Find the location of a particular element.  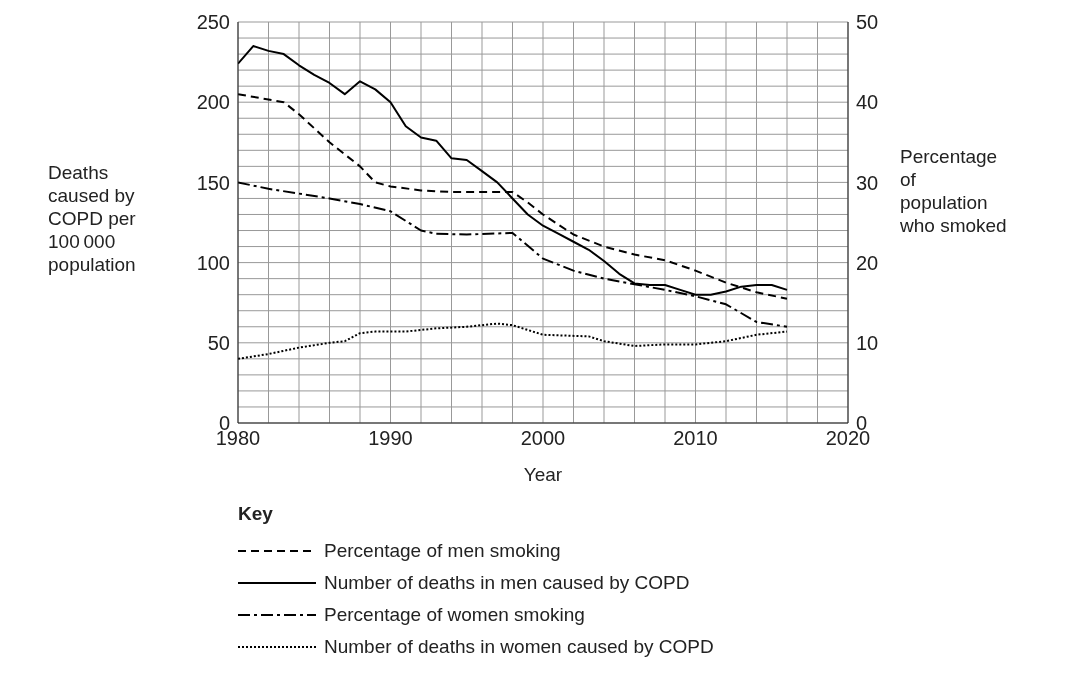

legend-label: Percentage of men smoking is located at coordinates (442, 551).